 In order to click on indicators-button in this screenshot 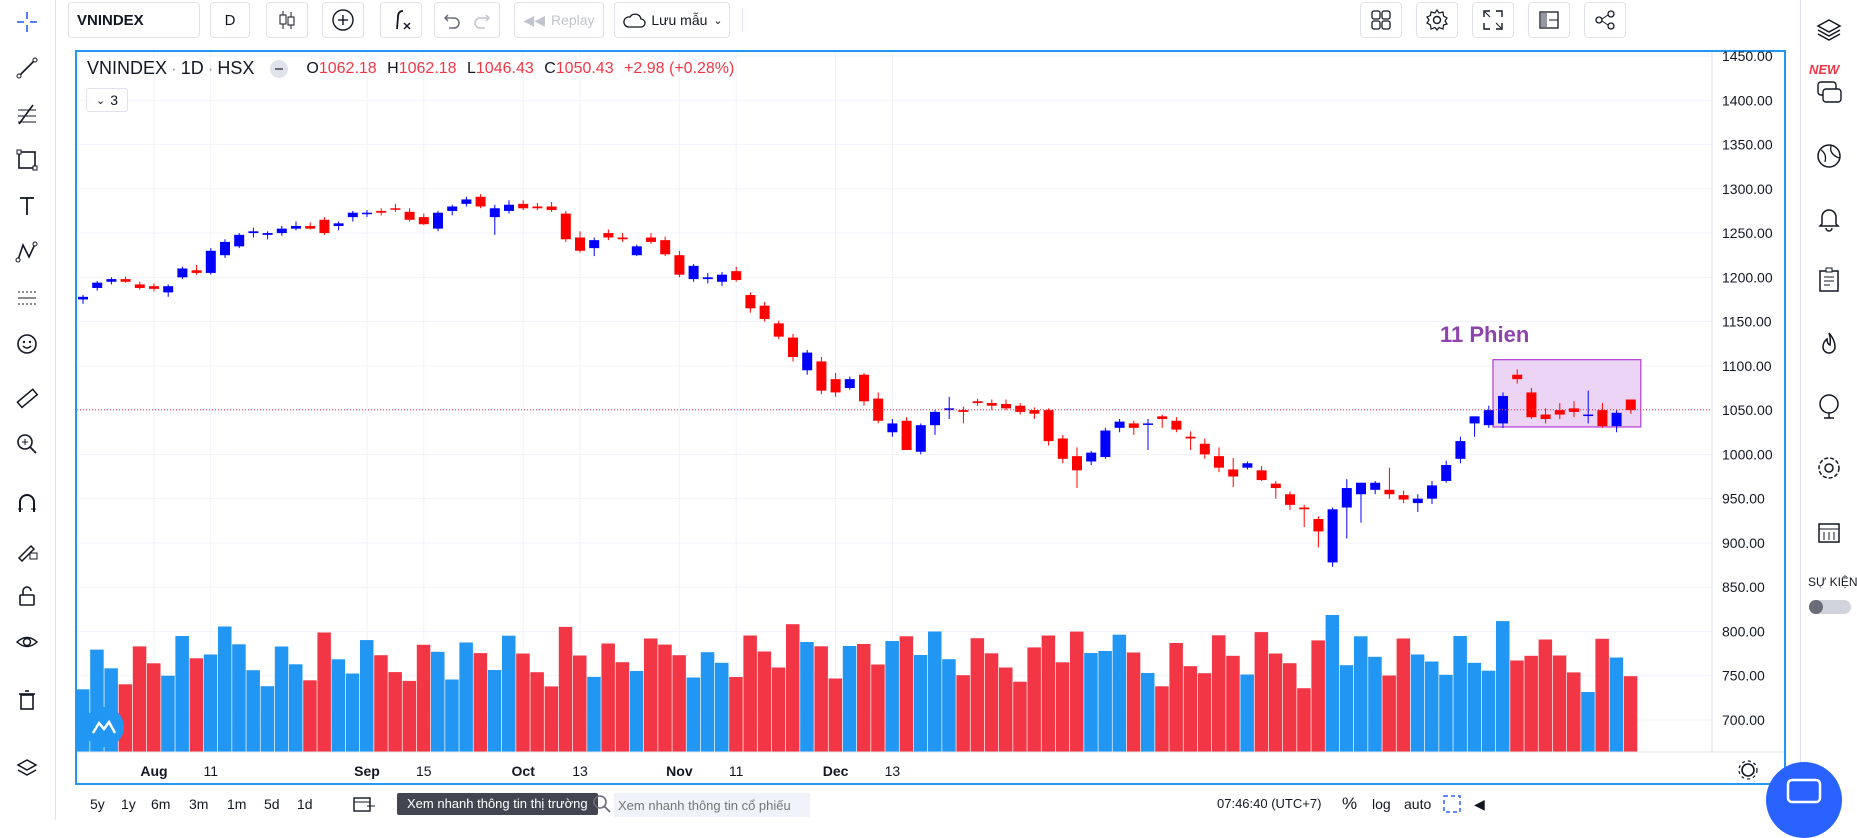, I will do `click(343, 20)`.